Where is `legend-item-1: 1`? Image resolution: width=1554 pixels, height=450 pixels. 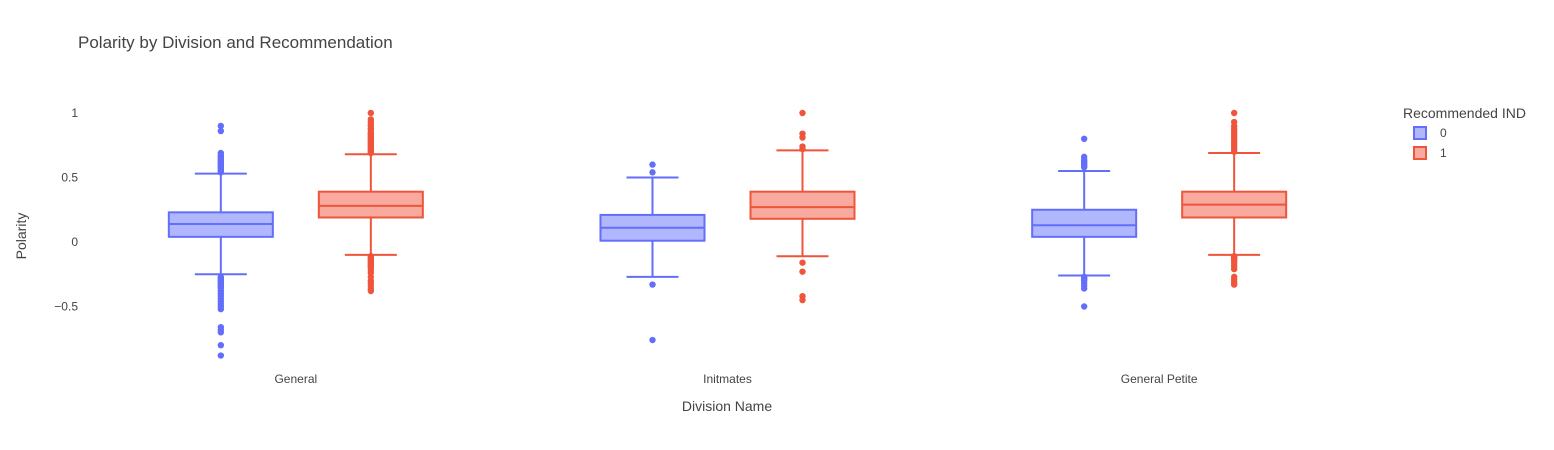 legend-item-1: 1 is located at coordinates (1430, 153).